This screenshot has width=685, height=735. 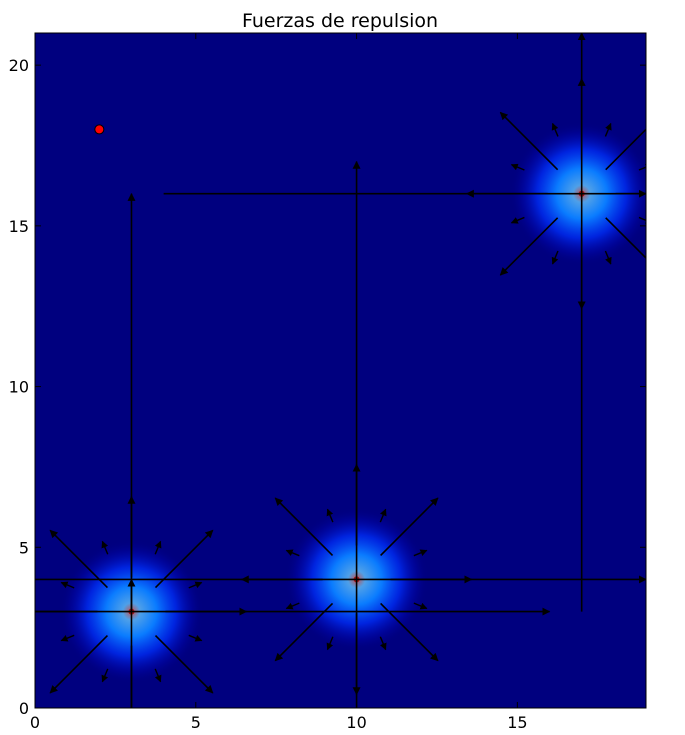 I want to click on y-tick-label: 0, so click(x=24, y=708).